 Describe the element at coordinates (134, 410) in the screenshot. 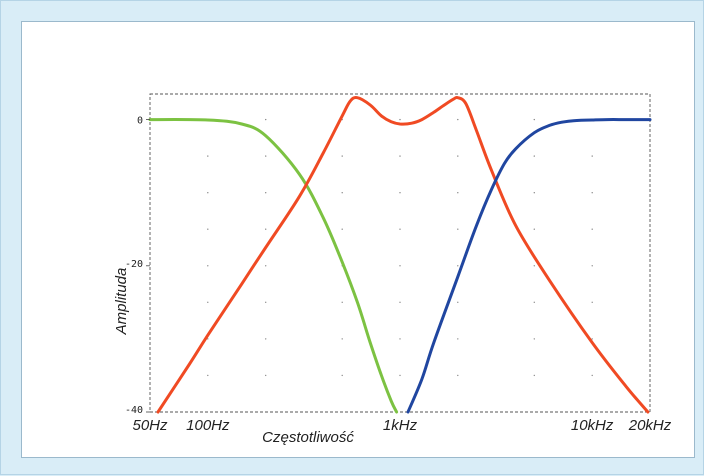

I see `y-tick-label: -40` at that location.